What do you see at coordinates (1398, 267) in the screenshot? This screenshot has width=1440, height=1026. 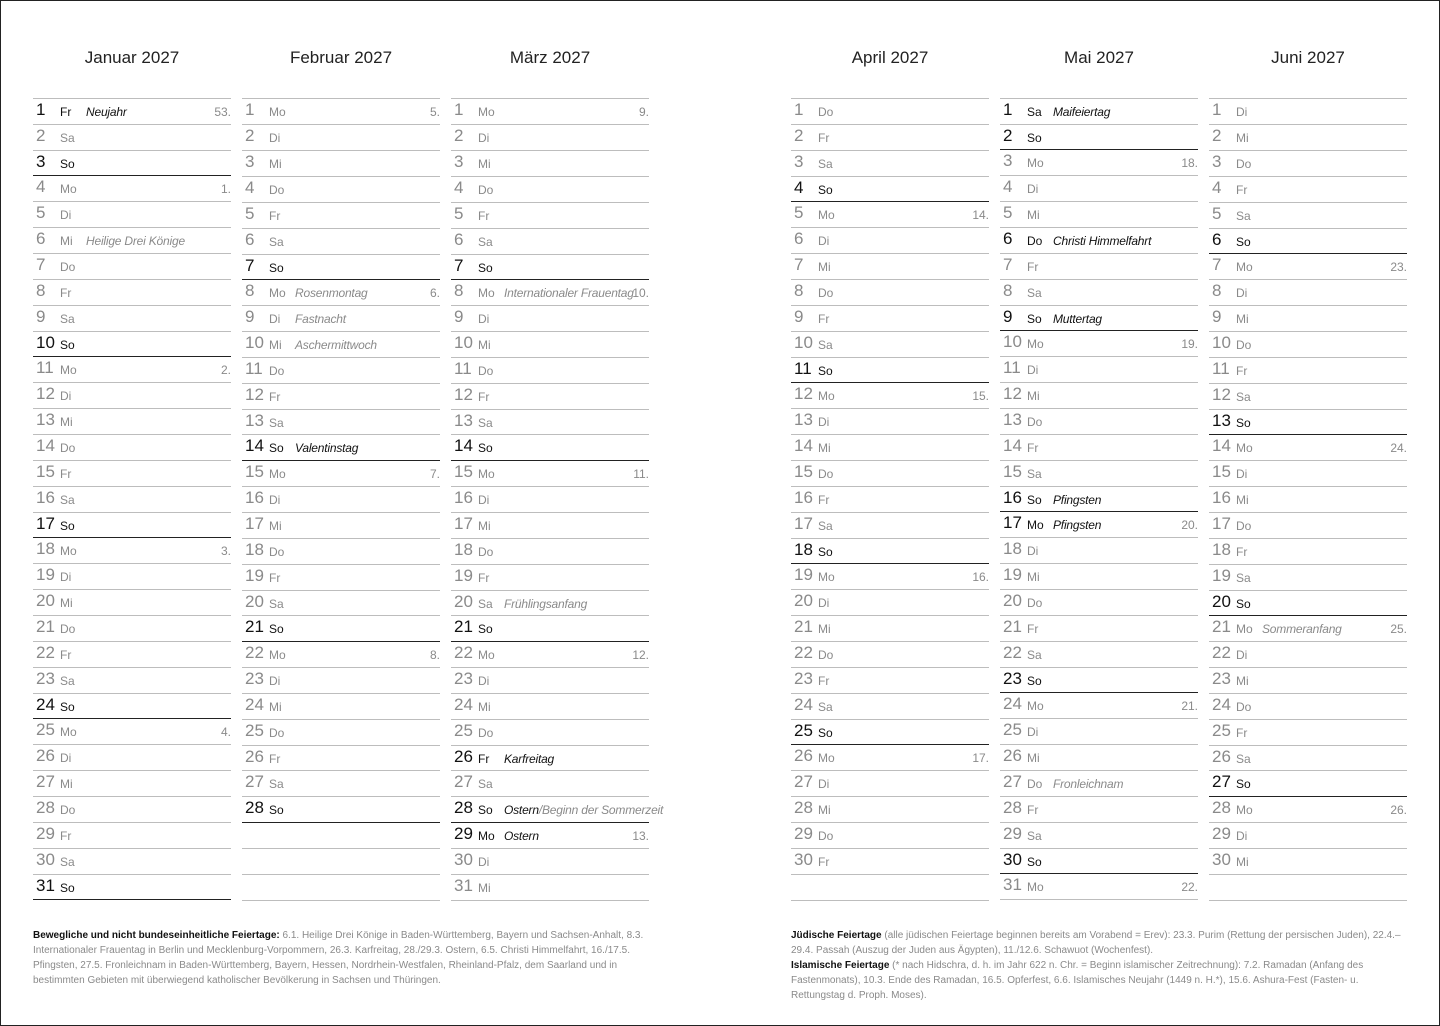 I see `week-number: 23.` at bounding box center [1398, 267].